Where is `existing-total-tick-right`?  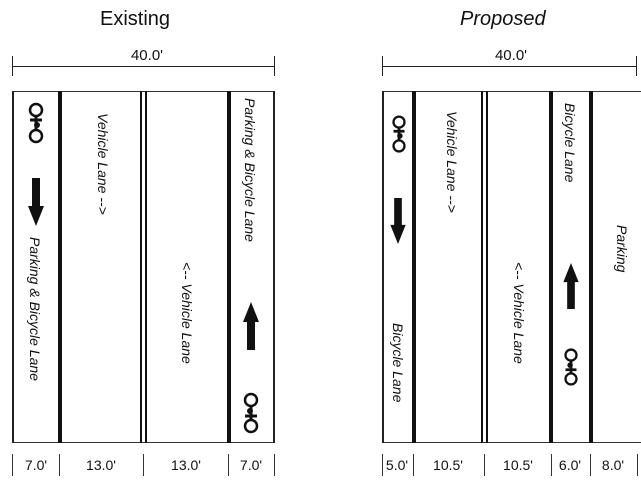
existing-total-tick-right is located at coordinates (274, 66).